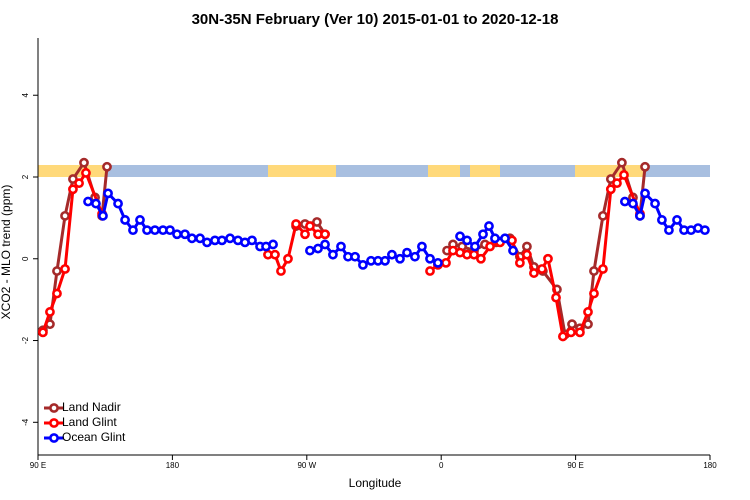  What do you see at coordinates (374, 171) in the screenshot?
I see `ocean-strip` at bounding box center [374, 171].